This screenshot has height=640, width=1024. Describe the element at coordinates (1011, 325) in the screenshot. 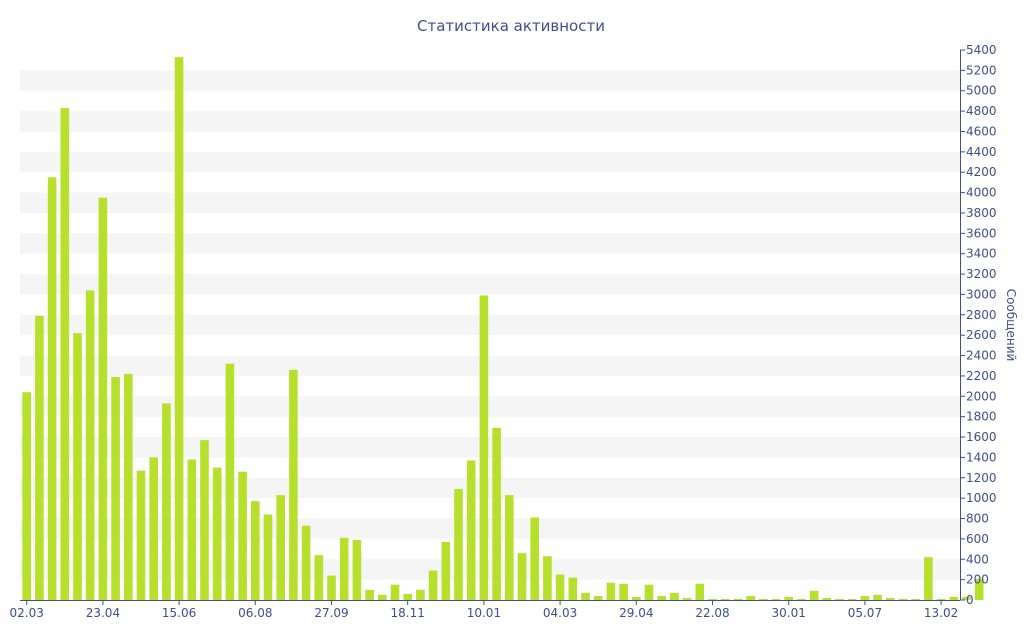

I see `y-axis-label: Сообщений` at that location.